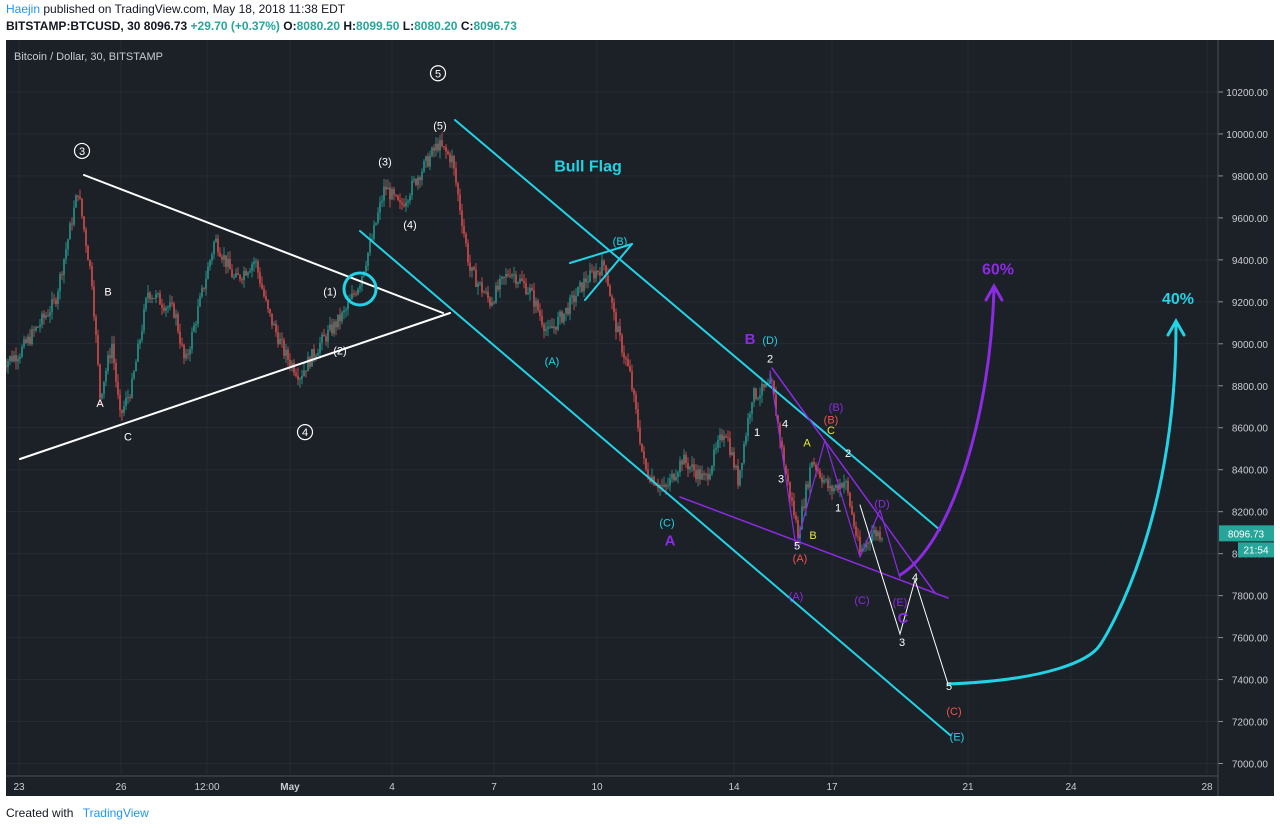  What do you see at coordinates (73, 26) in the screenshot?
I see `symbol-text: BITSTAMP:BTCUSD, 30` at bounding box center [73, 26].